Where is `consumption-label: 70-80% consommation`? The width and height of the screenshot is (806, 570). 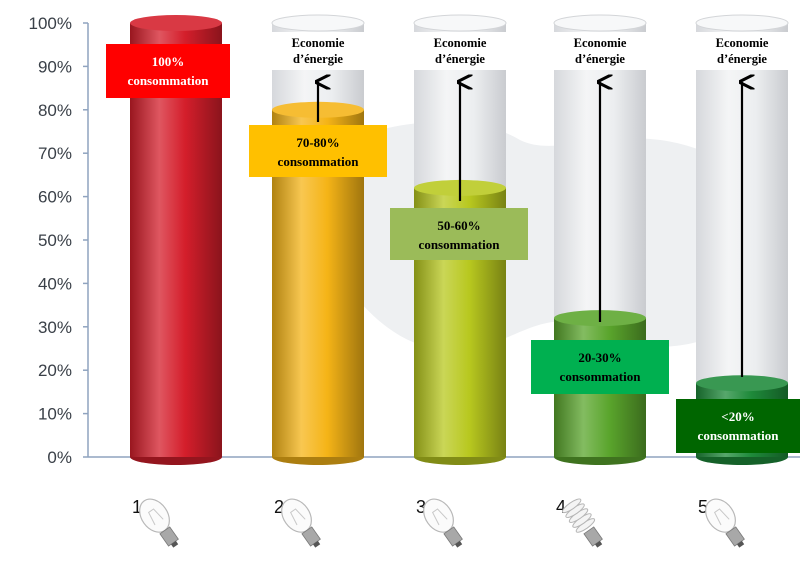 consumption-label: 70-80% consommation is located at coordinates (318, 151).